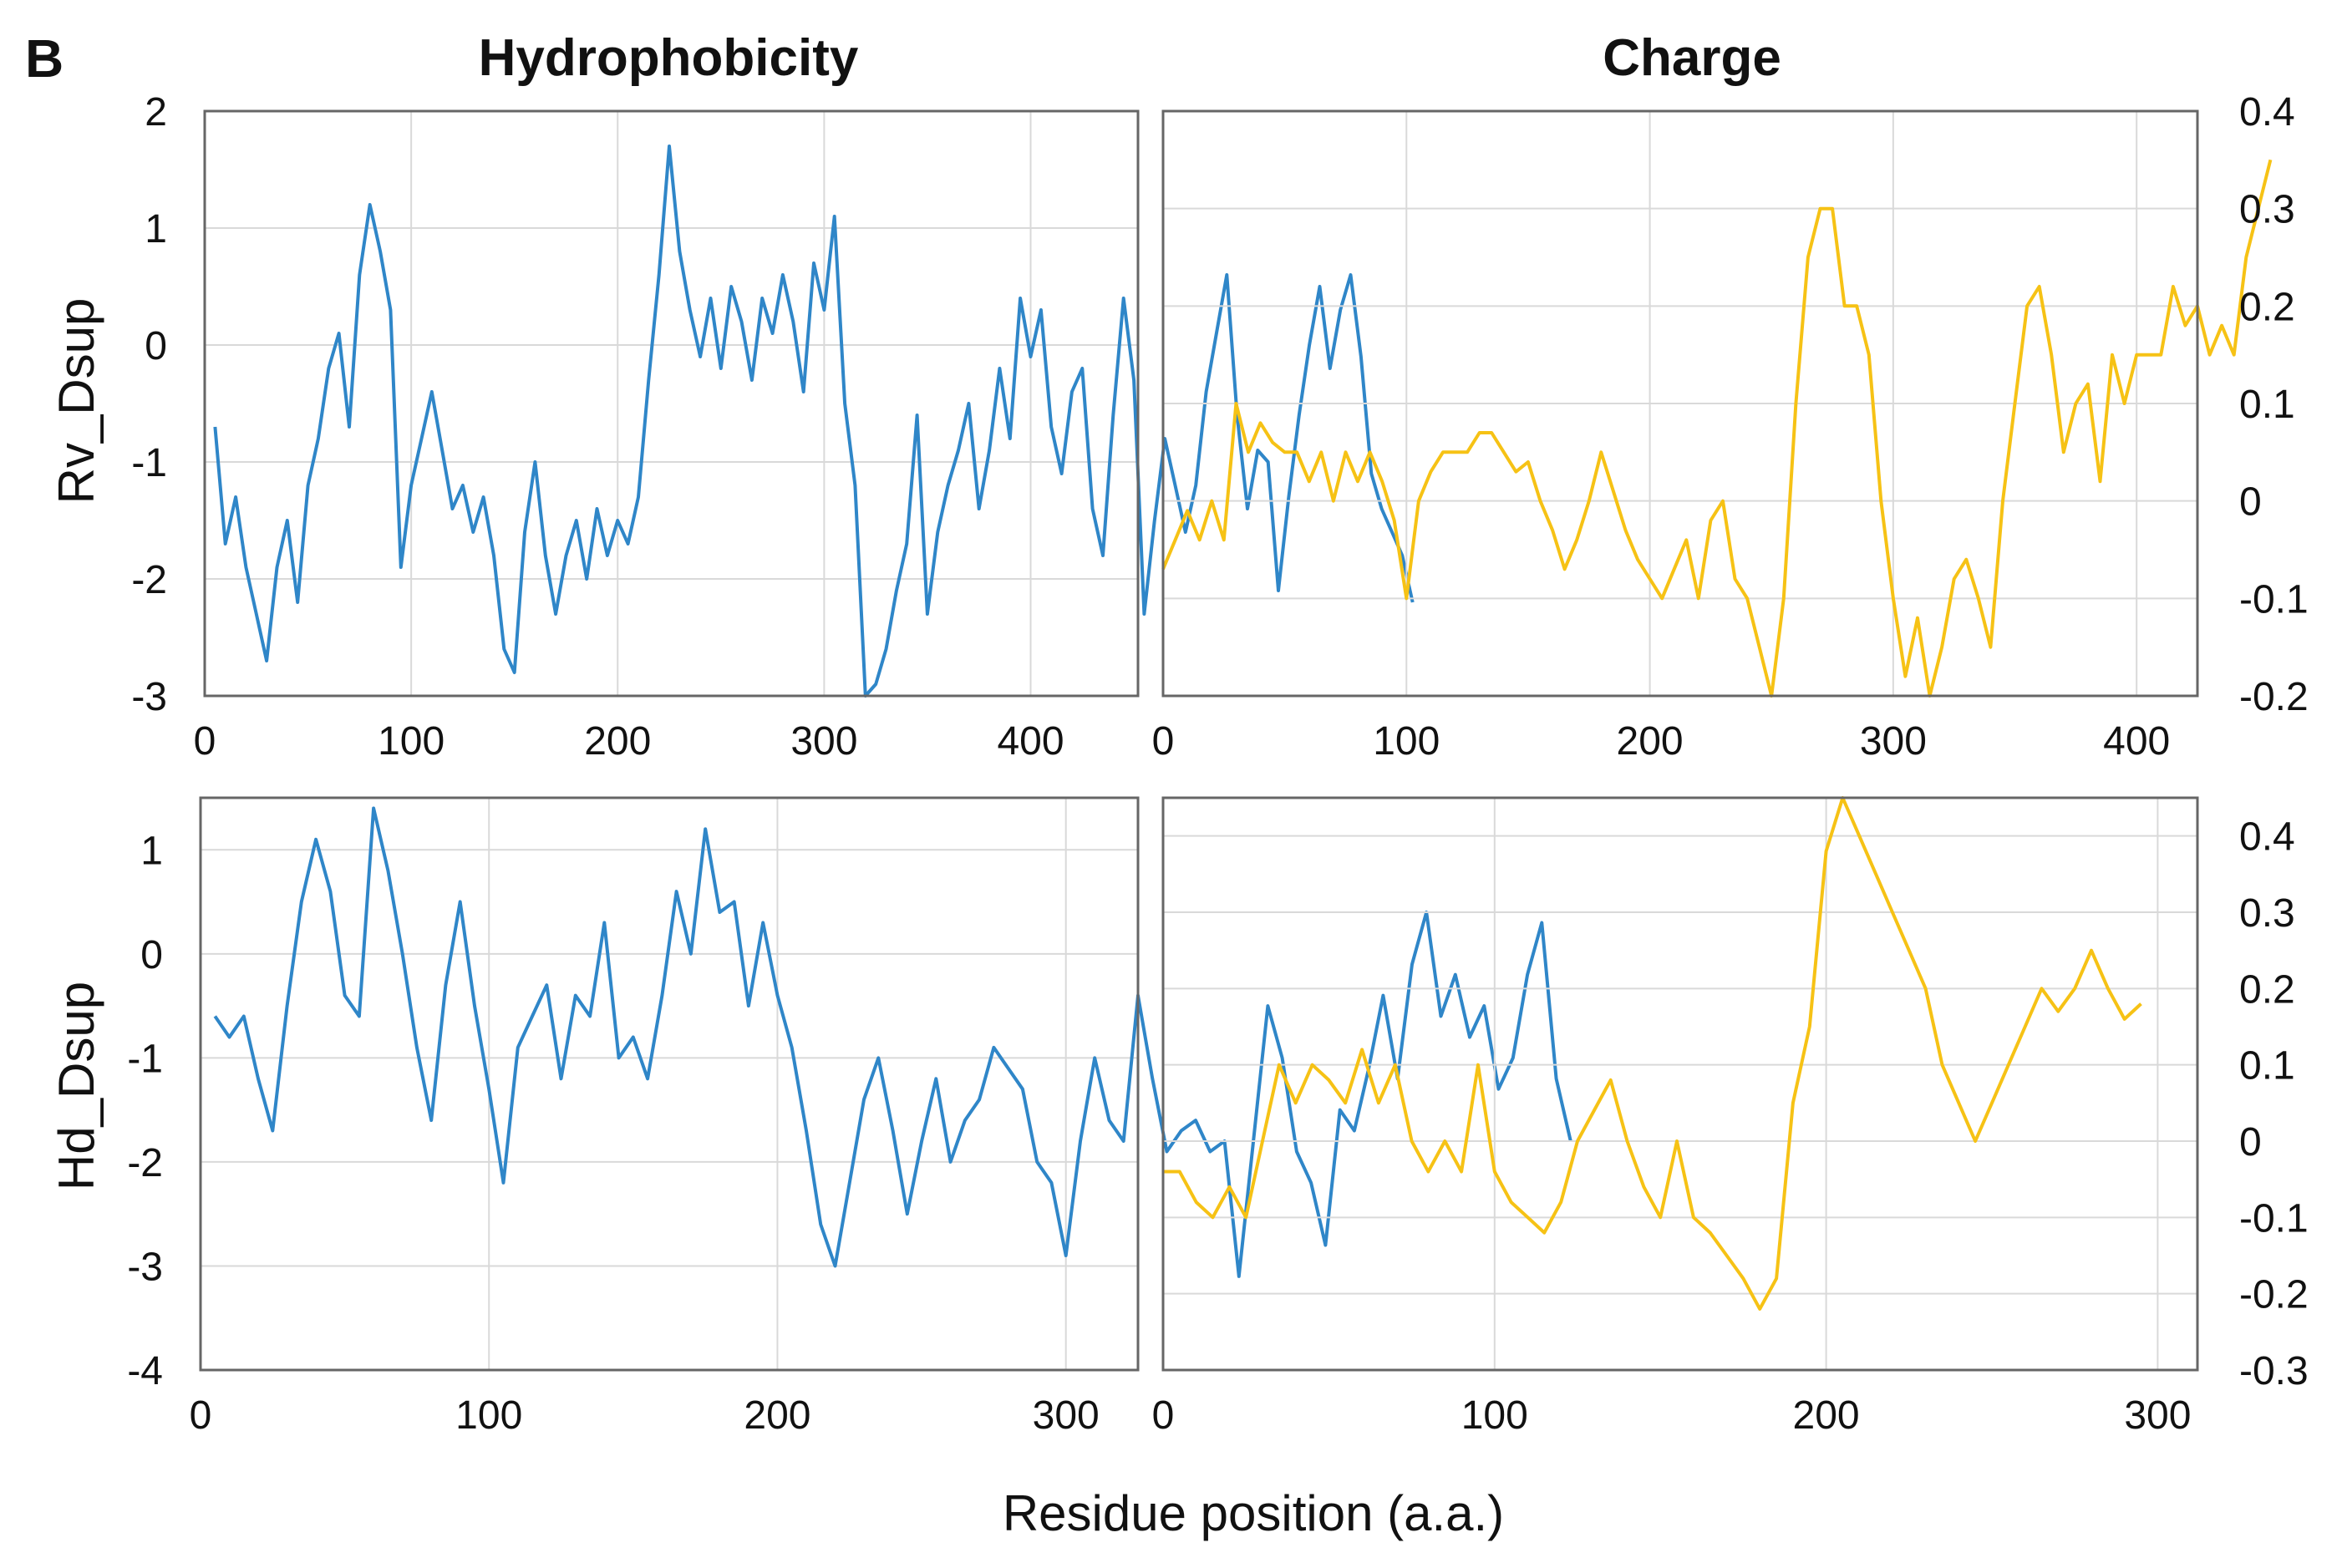 This screenshot has width=2342, height=1568. Describe the element at coordinates (1652, 1053) in the screenshot. I see `series-line-hd_charge` at that location.